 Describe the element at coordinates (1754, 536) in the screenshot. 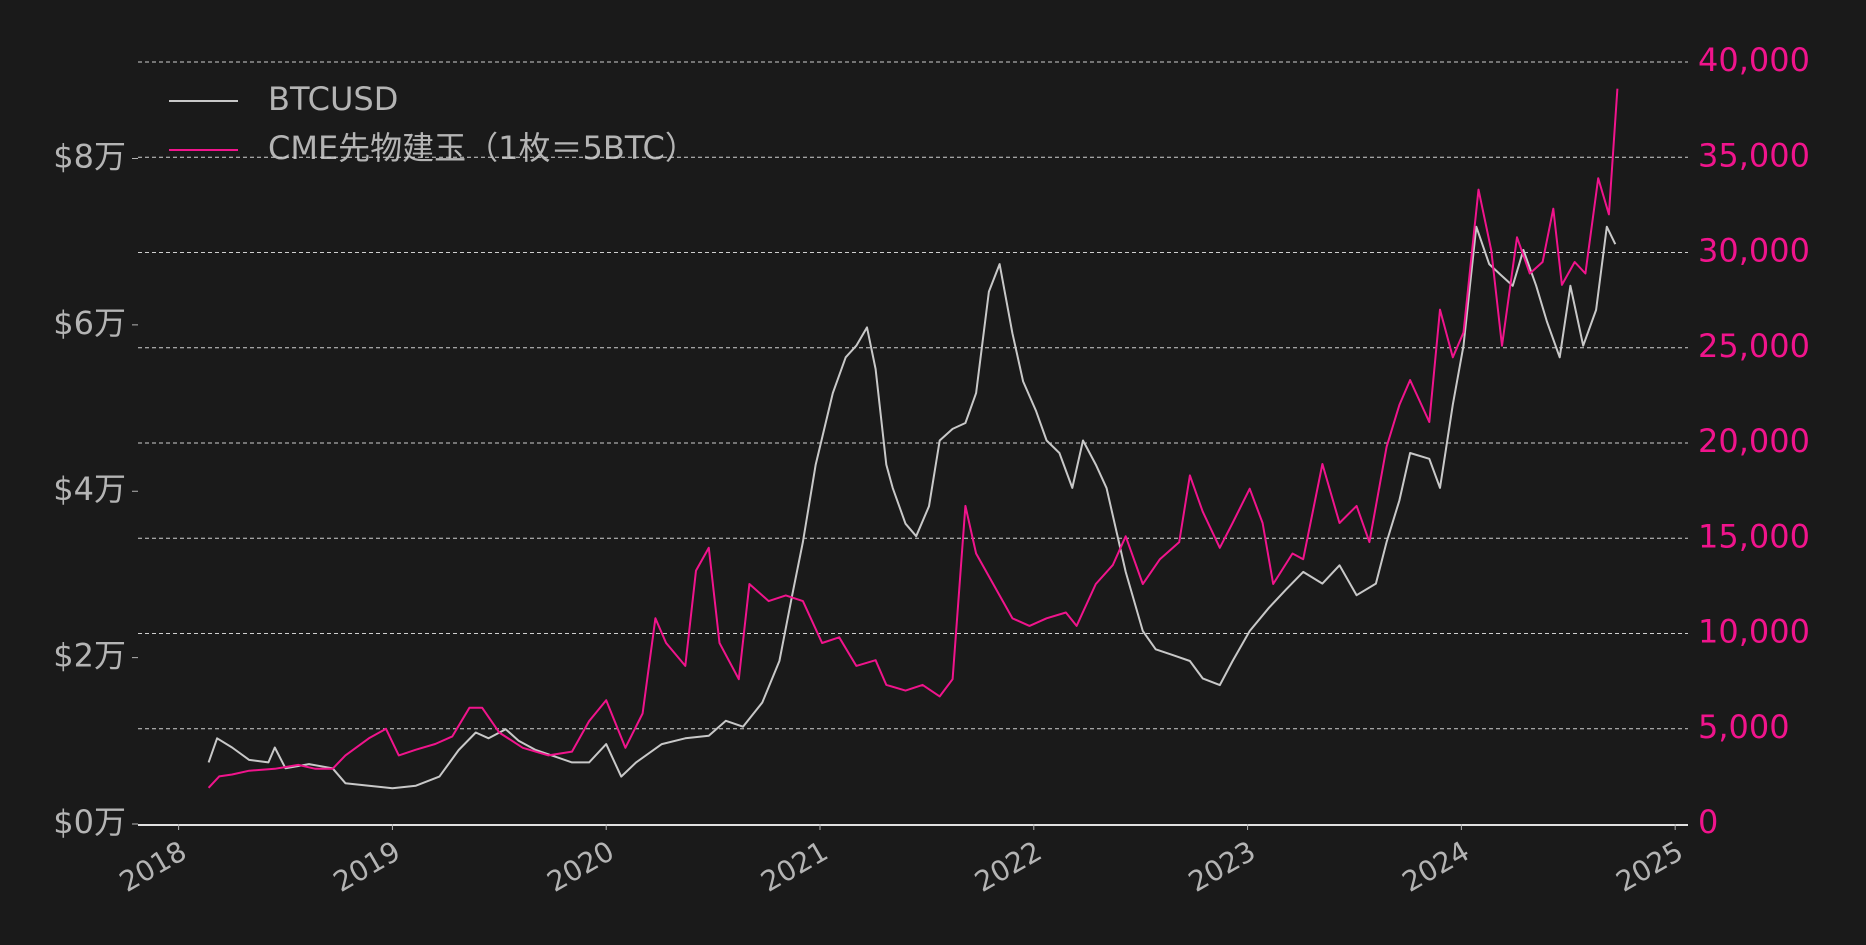

I see `y2-tick-label: 15,000` at that location.